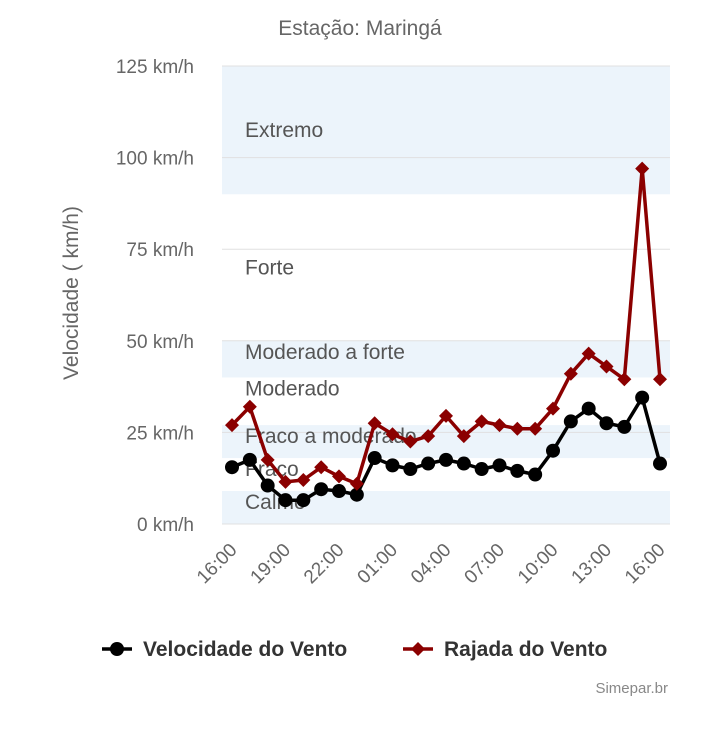 The image size is (720, 739). What do you see at coordinates (271, 564) in the screenshot?
I see `x-tick-label: 19:00` at bounding box center [271, 564].